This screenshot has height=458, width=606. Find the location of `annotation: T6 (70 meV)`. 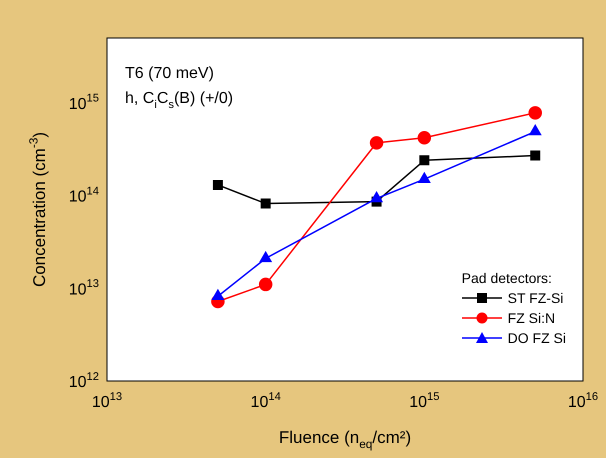

annotation: T6 (70 meV) is located at coordinates (169, 73).